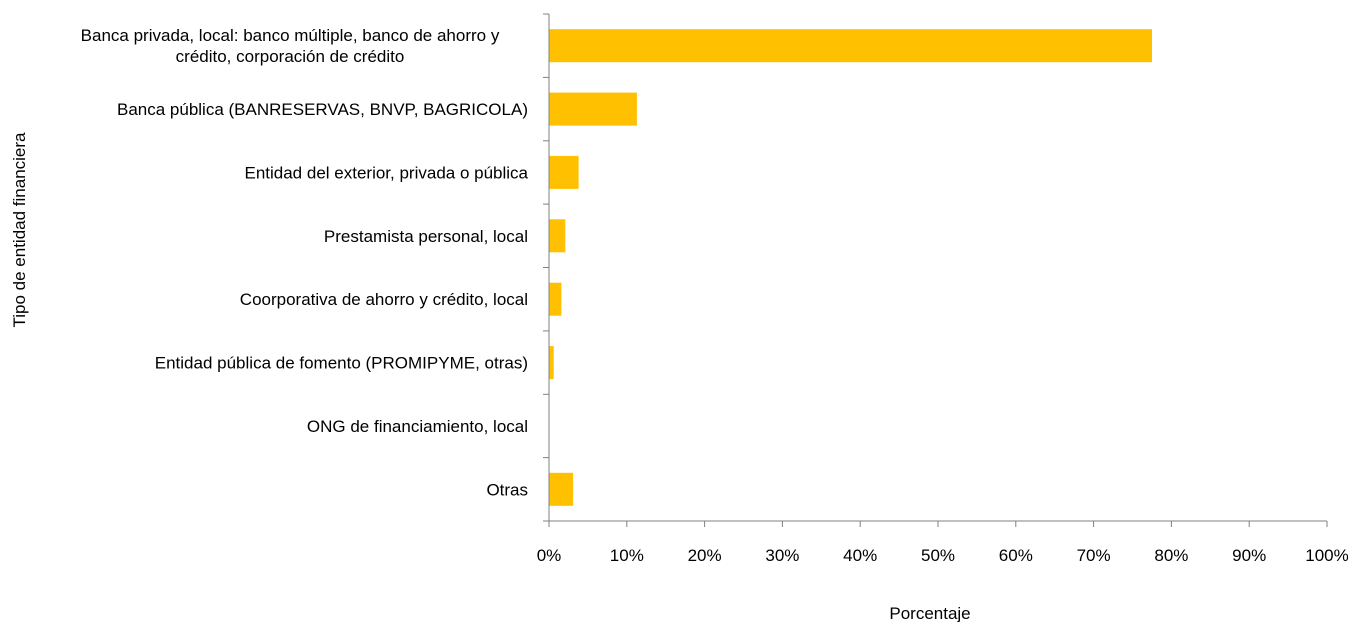 The width and height of the screenshot is (1354, 622). Describe the element at coordinates (782, 555) in the screenshot. I see `x-tick-label-3: 30%` at that location.